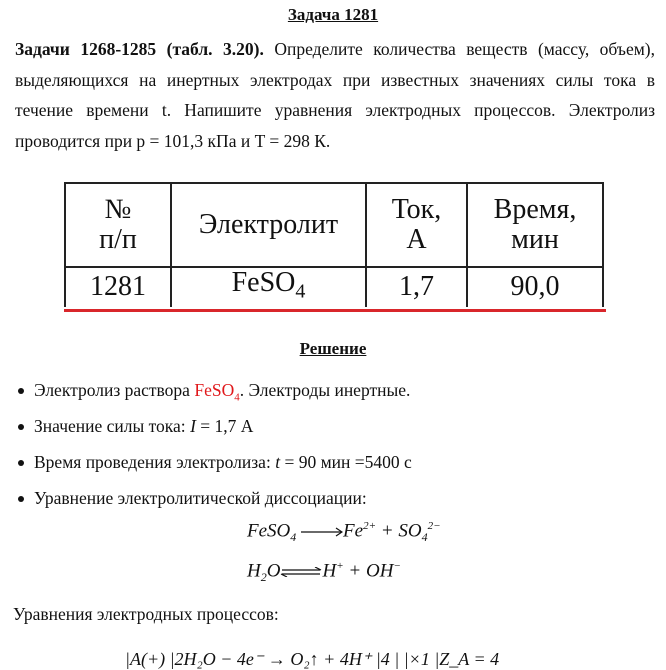  I want to click on right-arrow-icon, so click(322, 532).